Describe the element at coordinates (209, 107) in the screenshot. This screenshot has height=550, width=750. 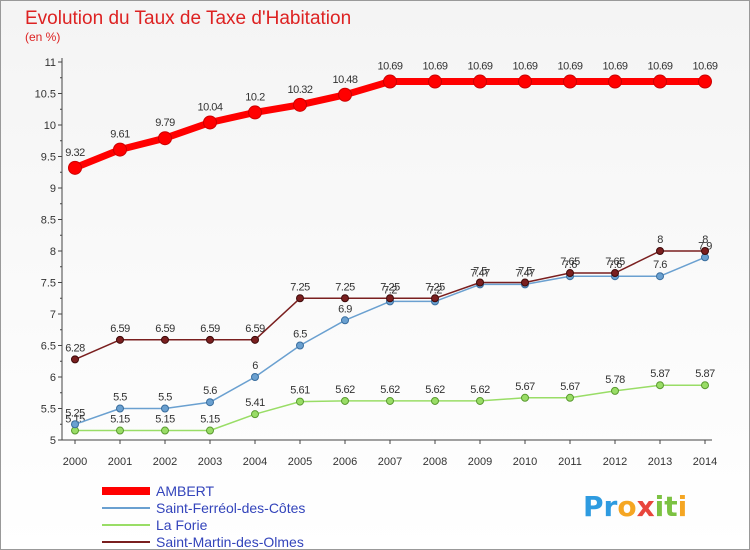
I see `data-label: 10.04` at that location.